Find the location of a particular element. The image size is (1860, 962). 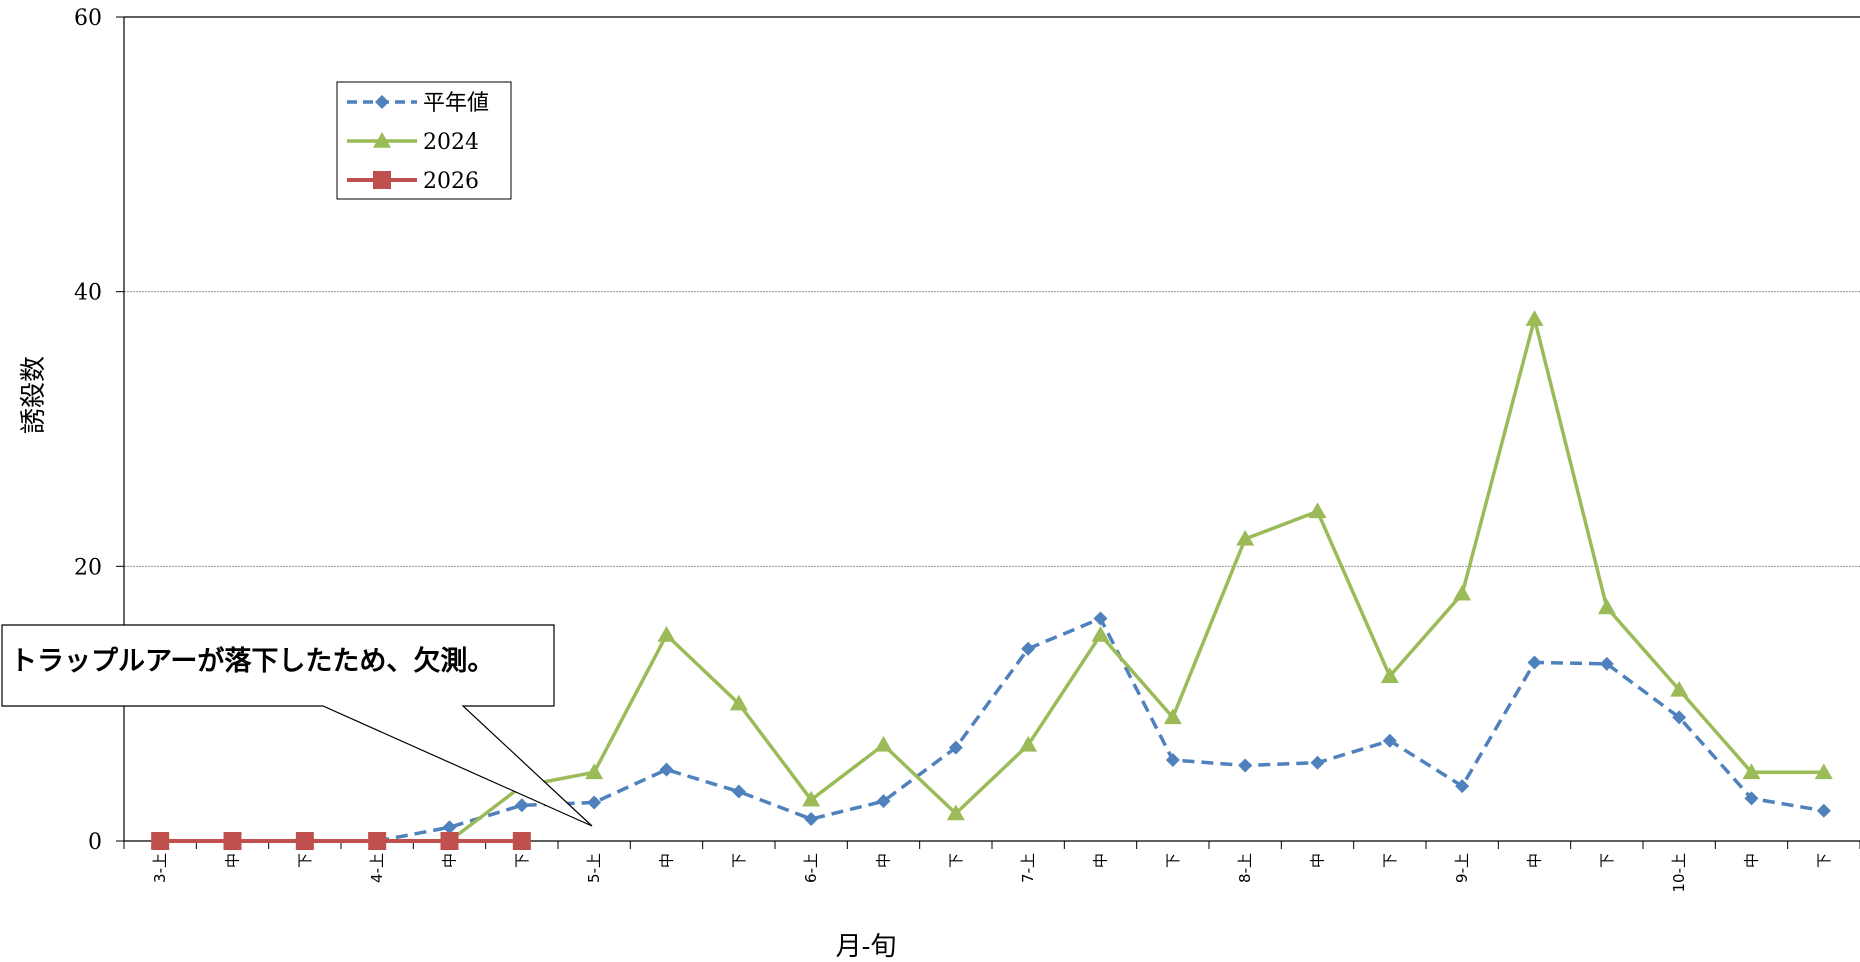

y-tick-label: 0 is located at coordinates (95, 842).